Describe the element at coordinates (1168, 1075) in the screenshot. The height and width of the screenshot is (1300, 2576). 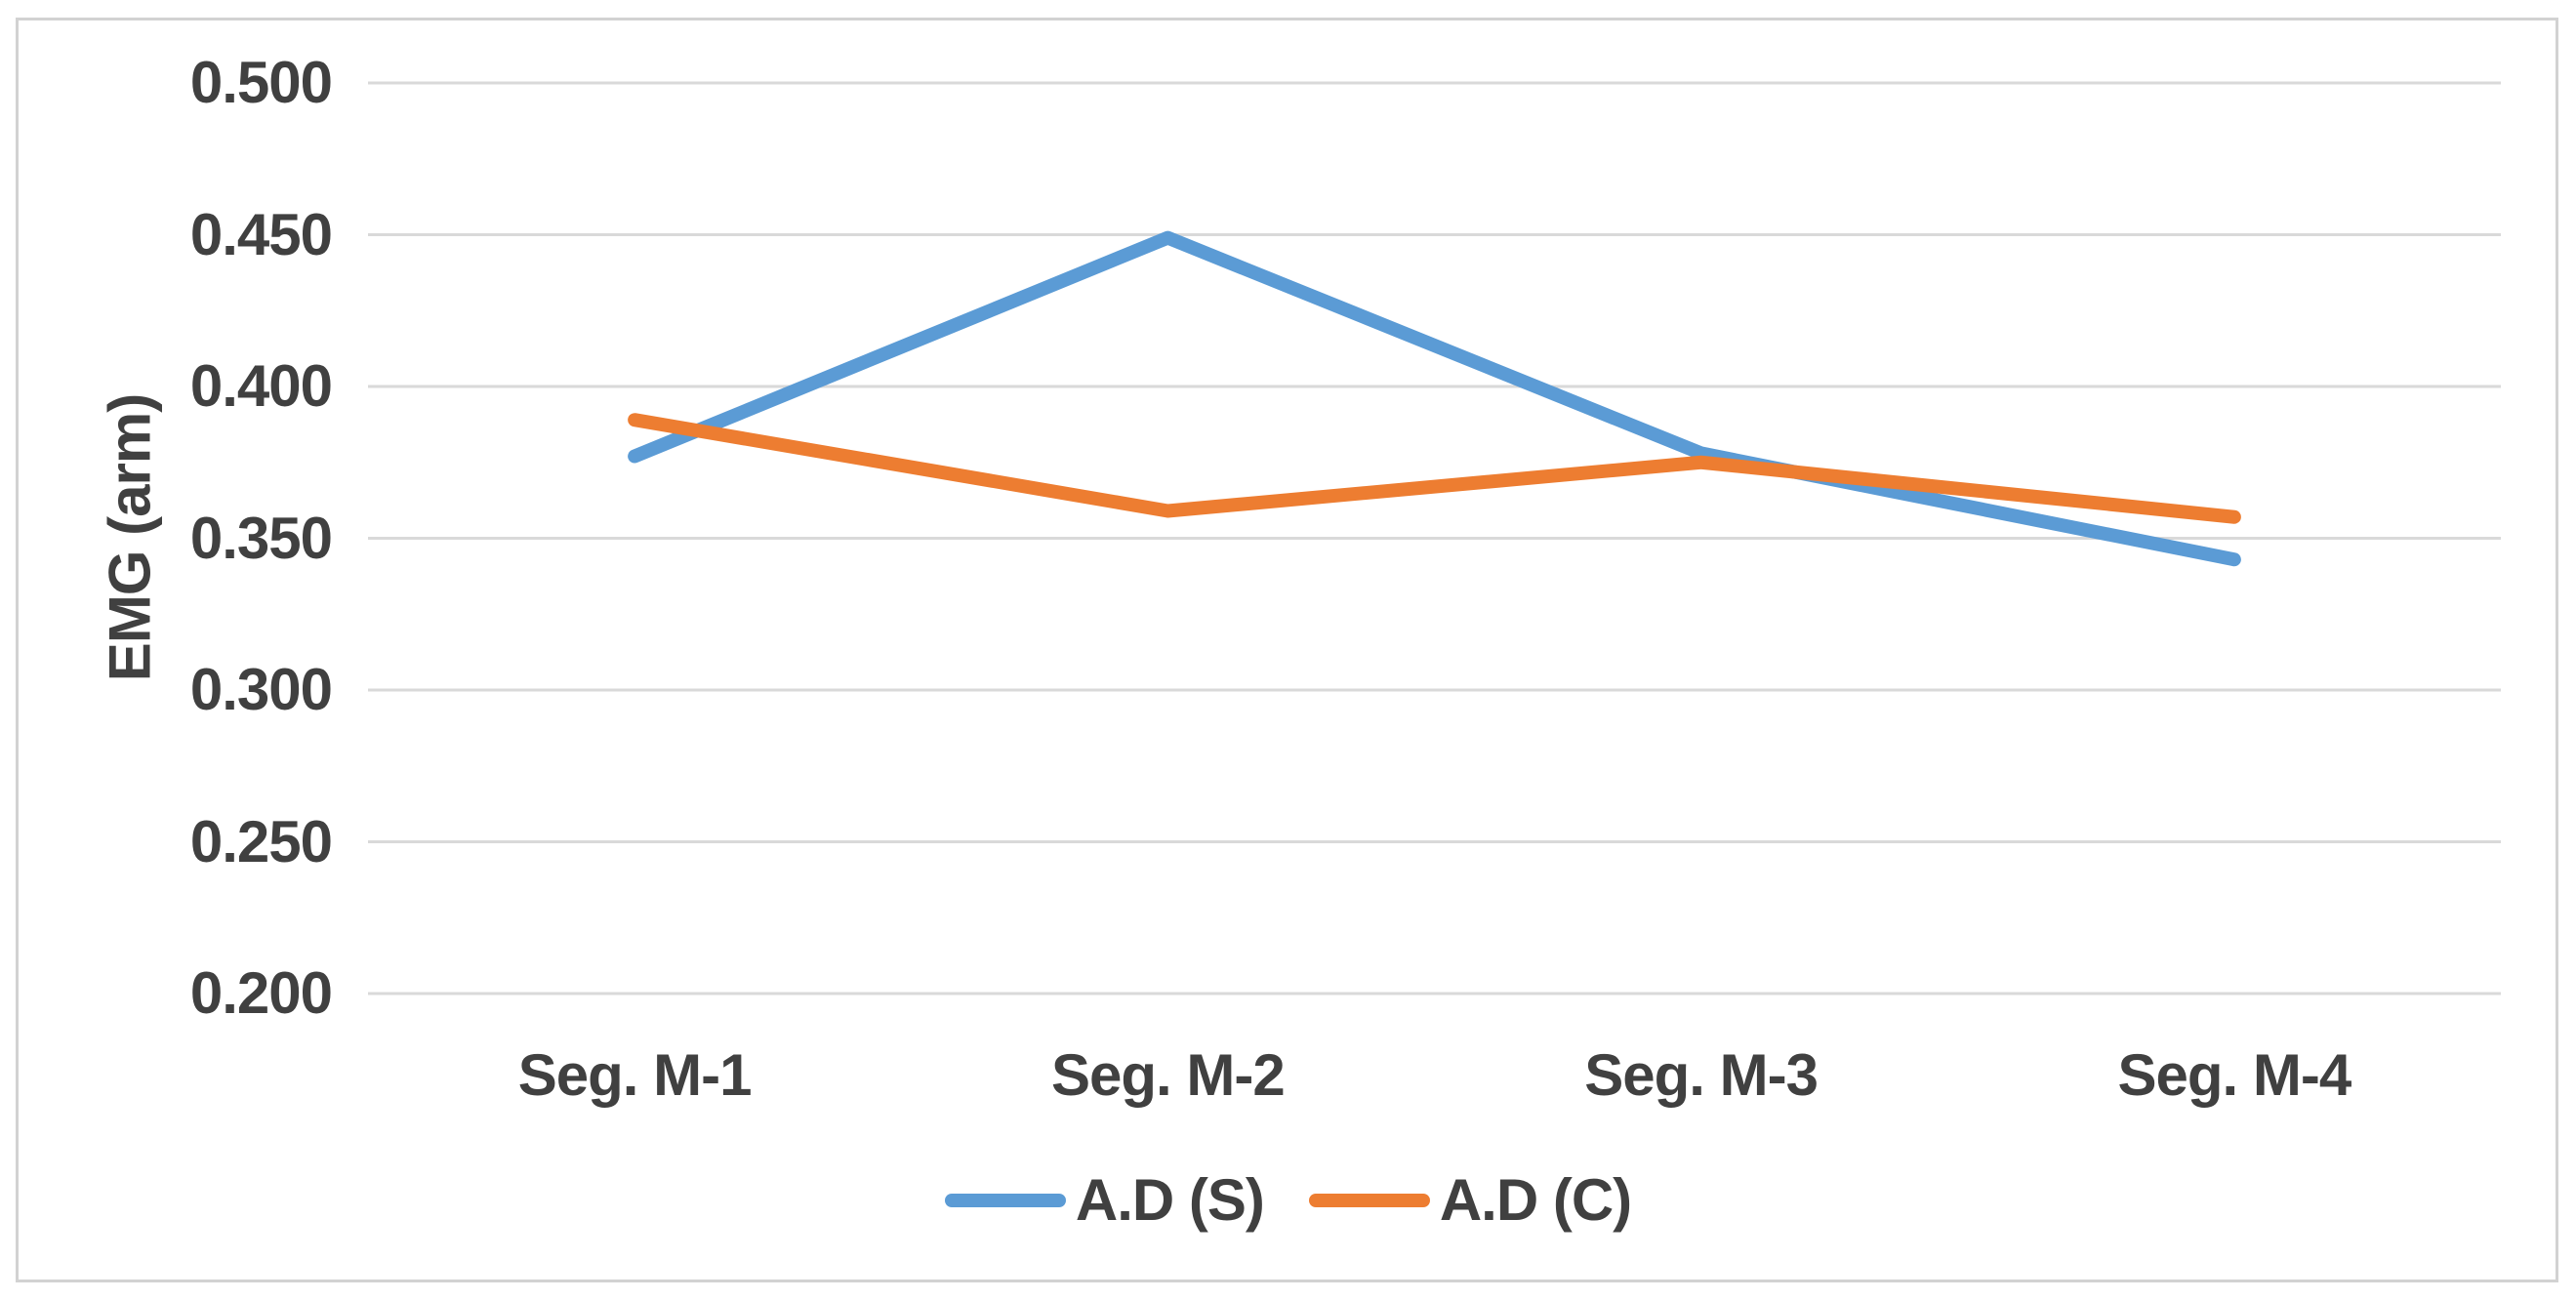
I see `x-axis-label: Seg. M-2` at that location.